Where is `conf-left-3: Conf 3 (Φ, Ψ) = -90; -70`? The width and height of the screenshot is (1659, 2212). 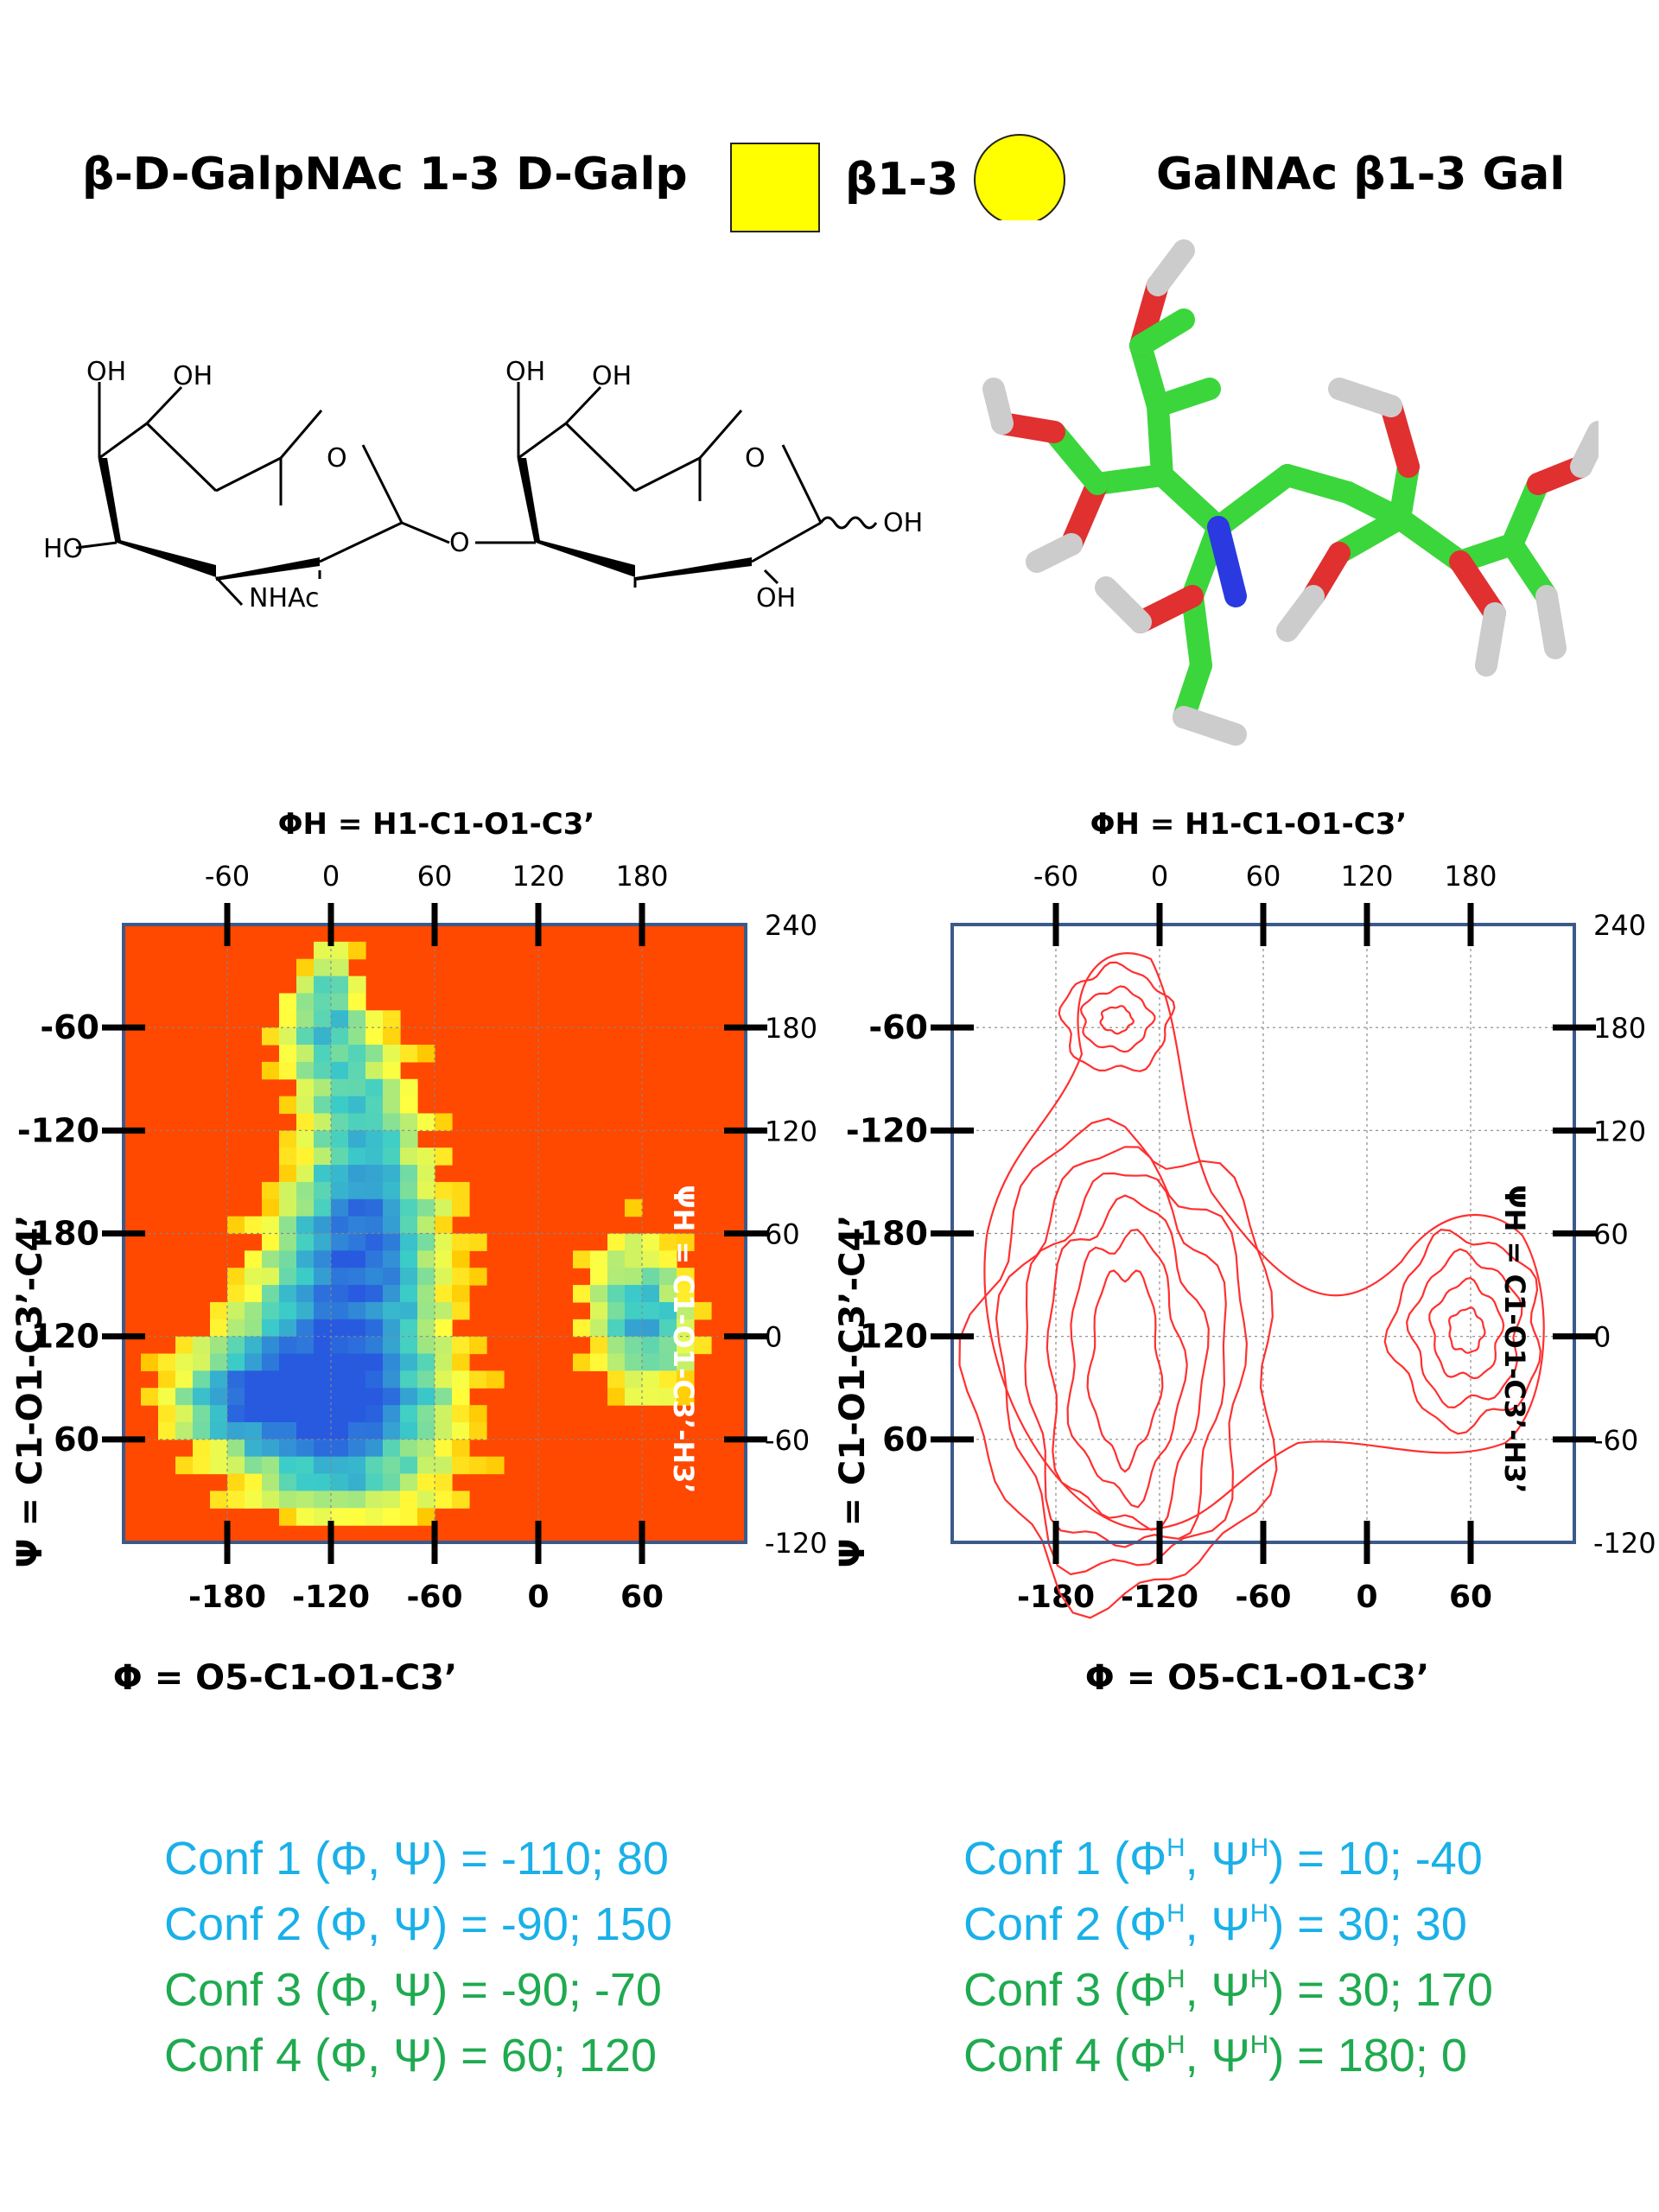
conf-left-3: Conf 3 (Φ, Ψ) = -90; -70 is located at coordinates (413, 1990).